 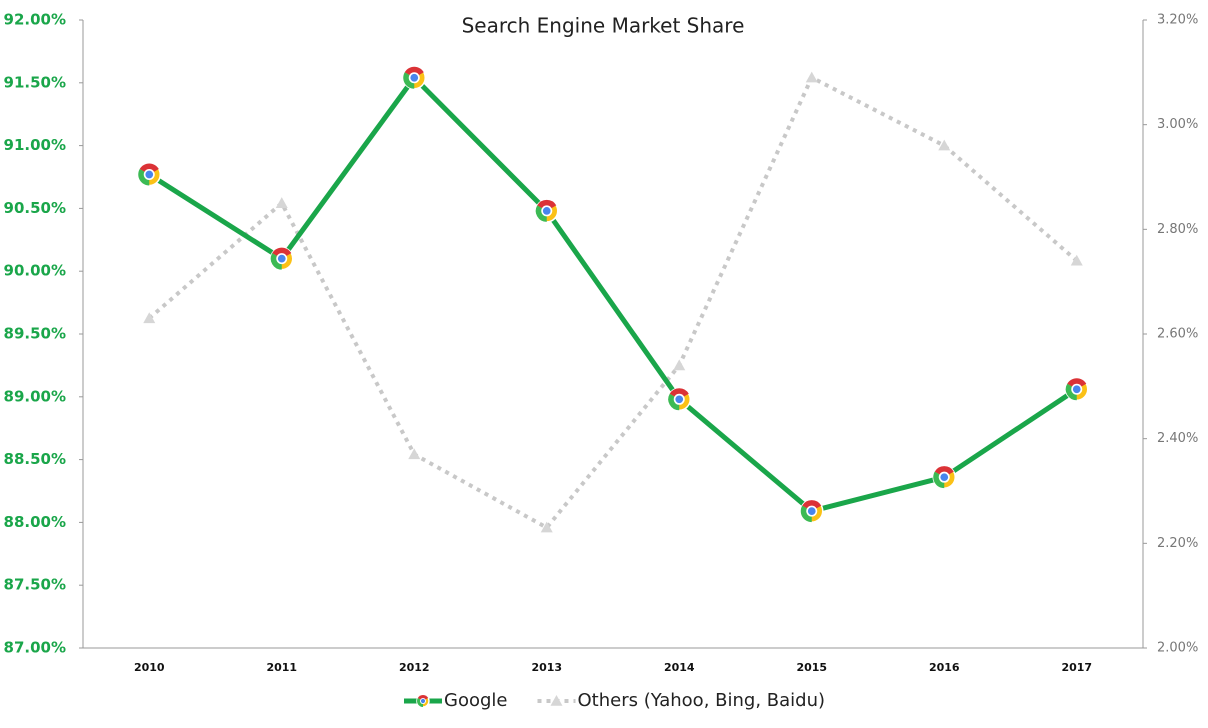 What do you see at coordinates (35, 459) in the screenshot?
I see `y-tick-label: 88.50%` at bounding box center [35, 459].